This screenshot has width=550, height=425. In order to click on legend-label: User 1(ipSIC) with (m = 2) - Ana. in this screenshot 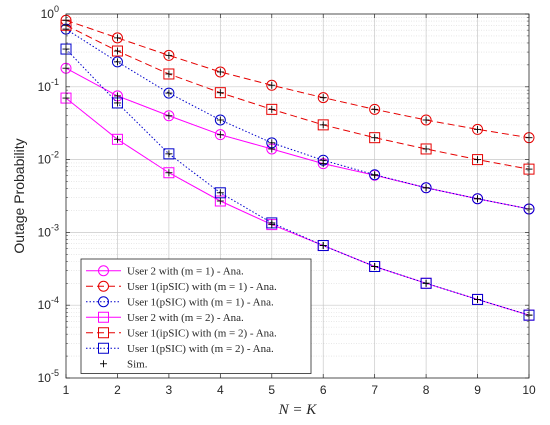, I will do `click(202, 334)`.